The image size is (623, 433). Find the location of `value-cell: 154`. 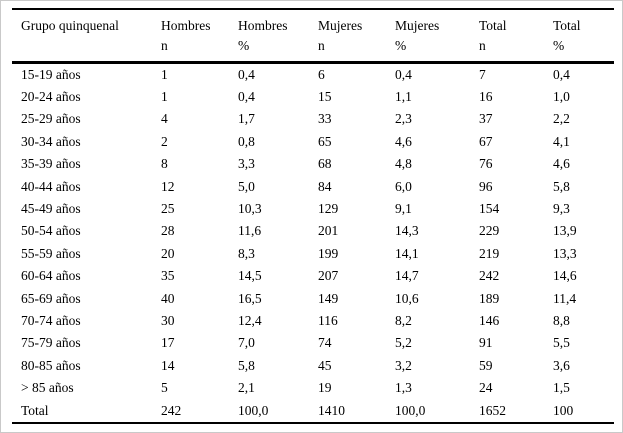

value-cell: 154 is located at coordinates (489, 208).